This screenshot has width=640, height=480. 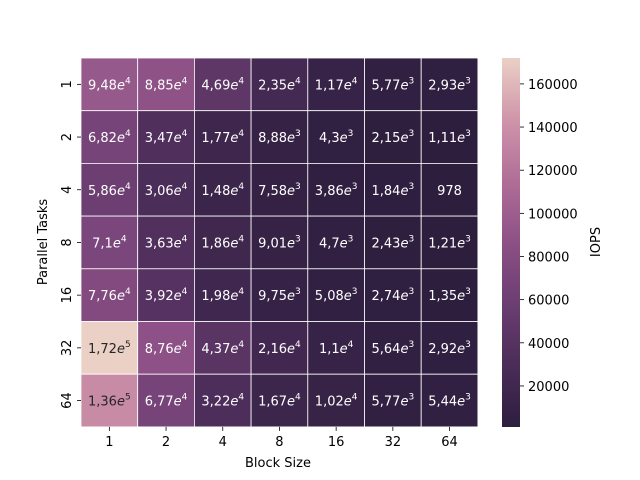 What do you see at coordinates (336, 442) in the screenshot?
I see `x-tick-label: 16` at bounding box center [336, 442].